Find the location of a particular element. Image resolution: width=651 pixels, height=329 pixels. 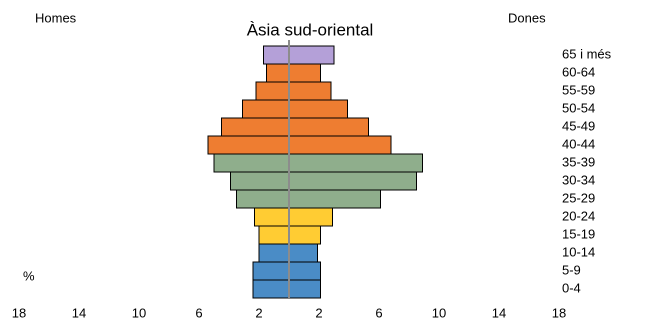

category-label: 50-54 is located at coordinates (578, 107).